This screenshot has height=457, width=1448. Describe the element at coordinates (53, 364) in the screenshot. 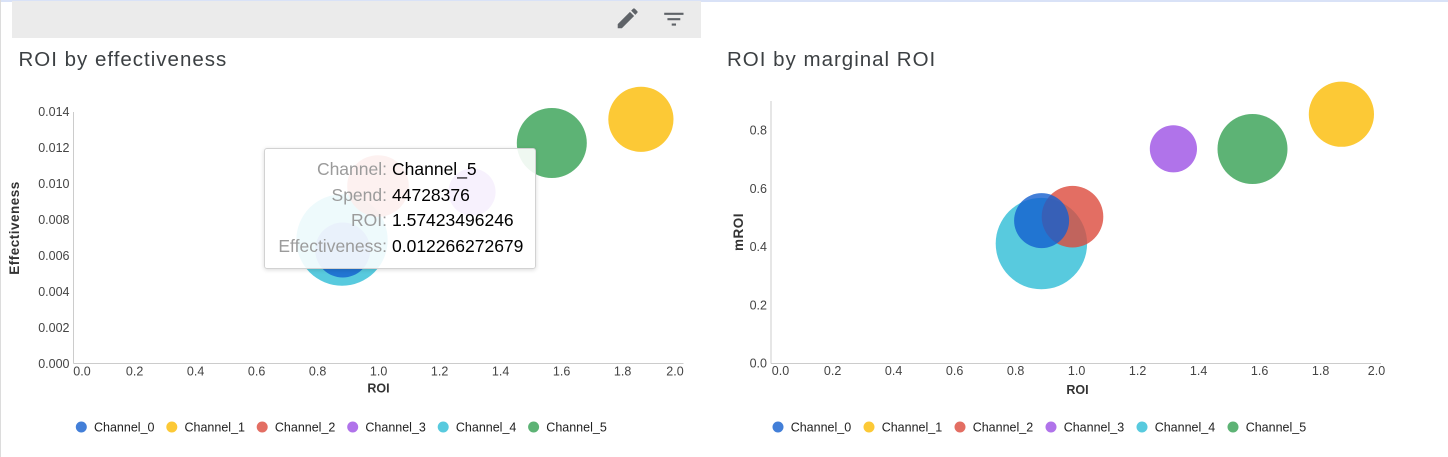

I see `svg-text: 0.000` at that location.